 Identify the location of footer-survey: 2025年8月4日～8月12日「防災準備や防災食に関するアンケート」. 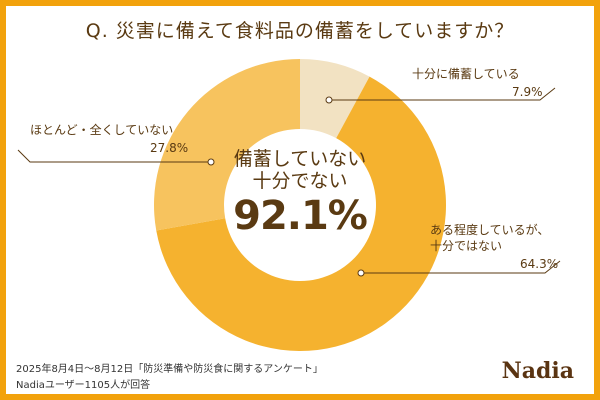
(169, 369).